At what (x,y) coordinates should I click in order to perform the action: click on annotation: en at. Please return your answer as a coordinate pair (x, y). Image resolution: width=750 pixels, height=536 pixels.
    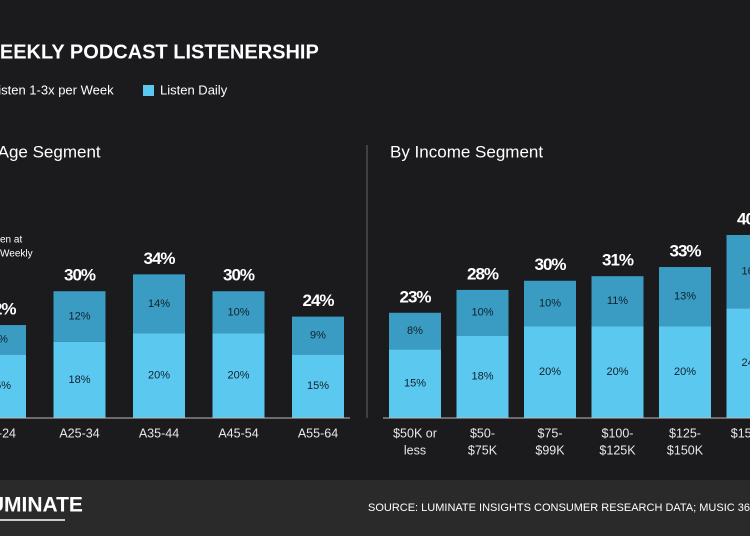
    Looking at the image, I should click on (11, 240).